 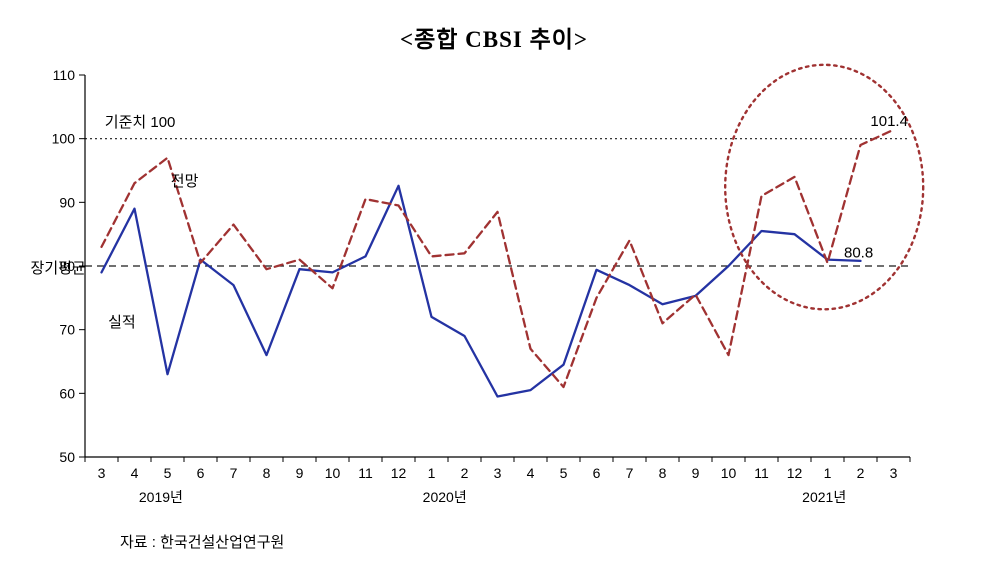 What do you see at coordinates (185, 181) in the screenshot?
I see `annotation-forecast-series-label: 전망` at bounding box center [185, 181].